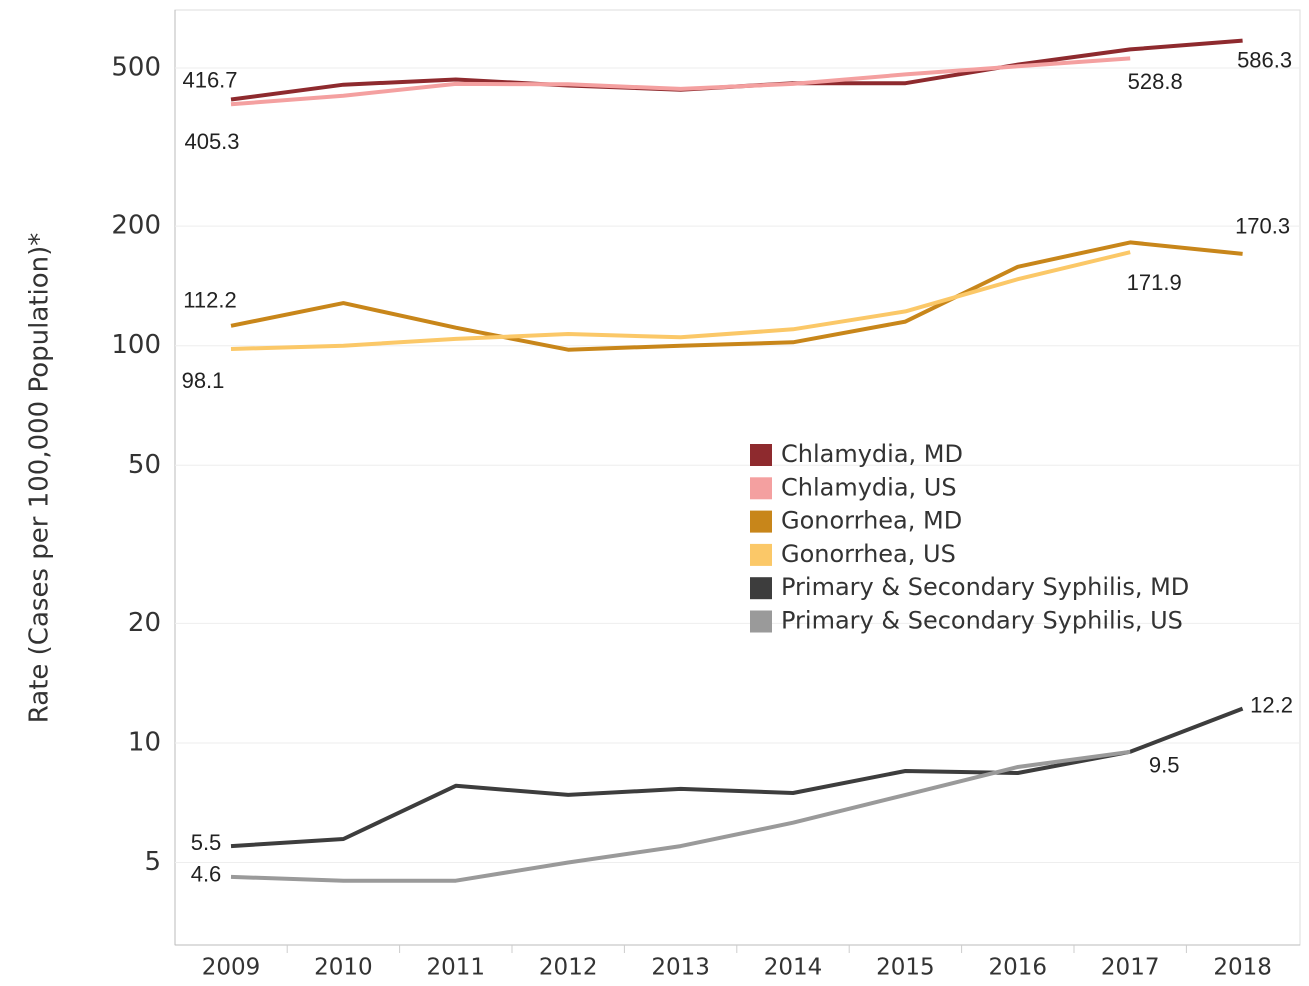  What do you see at coordinates (568, 968) in the screenshot?
I see `x-tick-label: 2012` at bounding box center [568, 968].